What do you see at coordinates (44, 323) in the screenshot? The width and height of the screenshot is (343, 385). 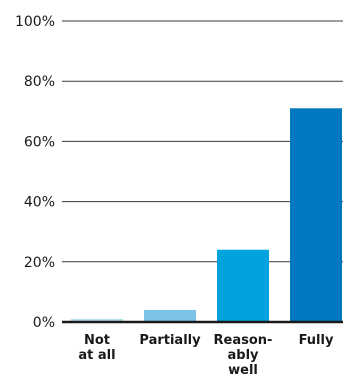 I see `y-tick-label: 0%` at bounding box center [44, 323].